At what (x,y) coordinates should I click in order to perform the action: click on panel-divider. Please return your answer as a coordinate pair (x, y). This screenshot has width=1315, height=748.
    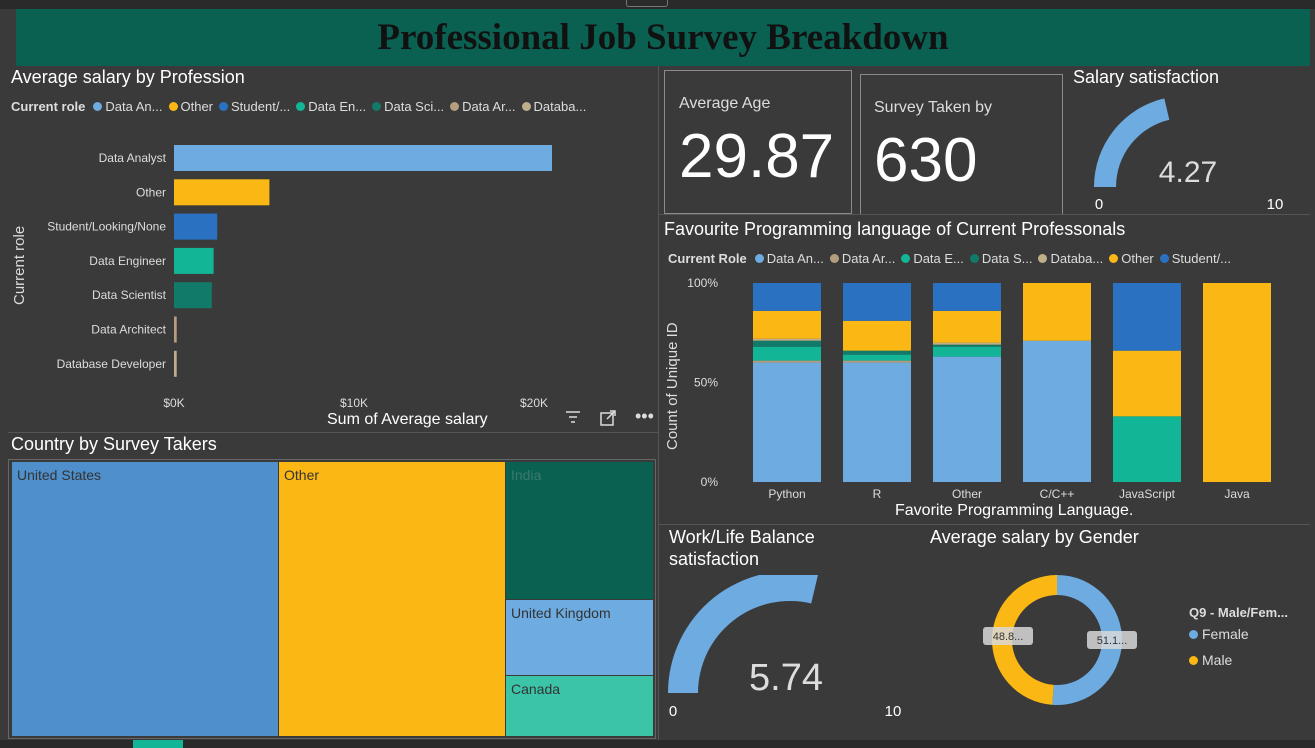
    Looking at the image, I should click on (658, 403).